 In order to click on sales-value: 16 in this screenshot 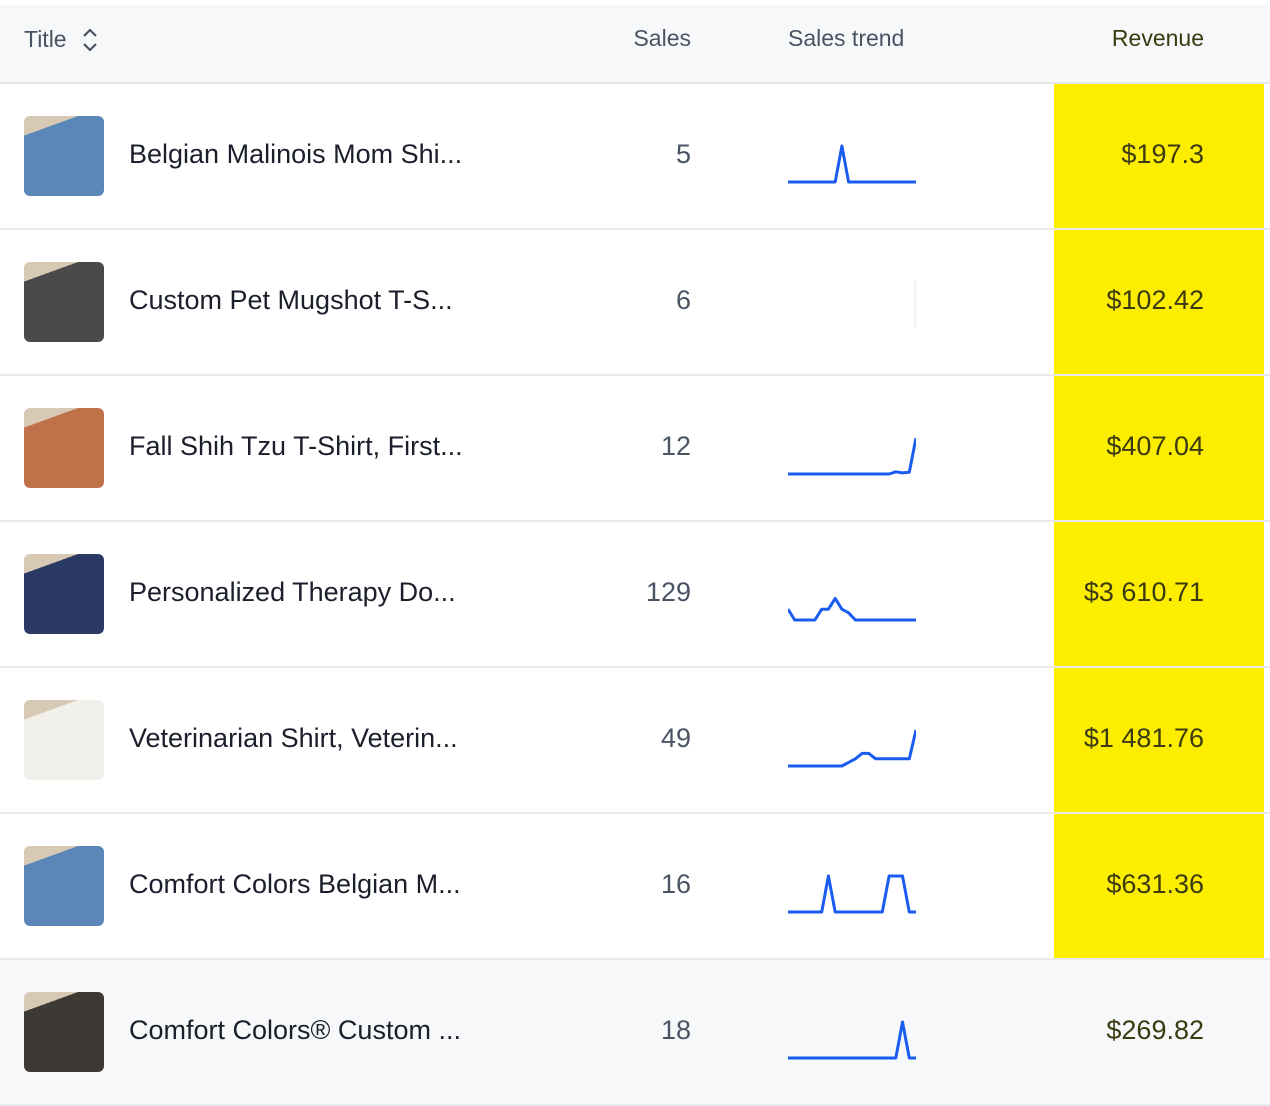, I will do `click(675, 884)`.